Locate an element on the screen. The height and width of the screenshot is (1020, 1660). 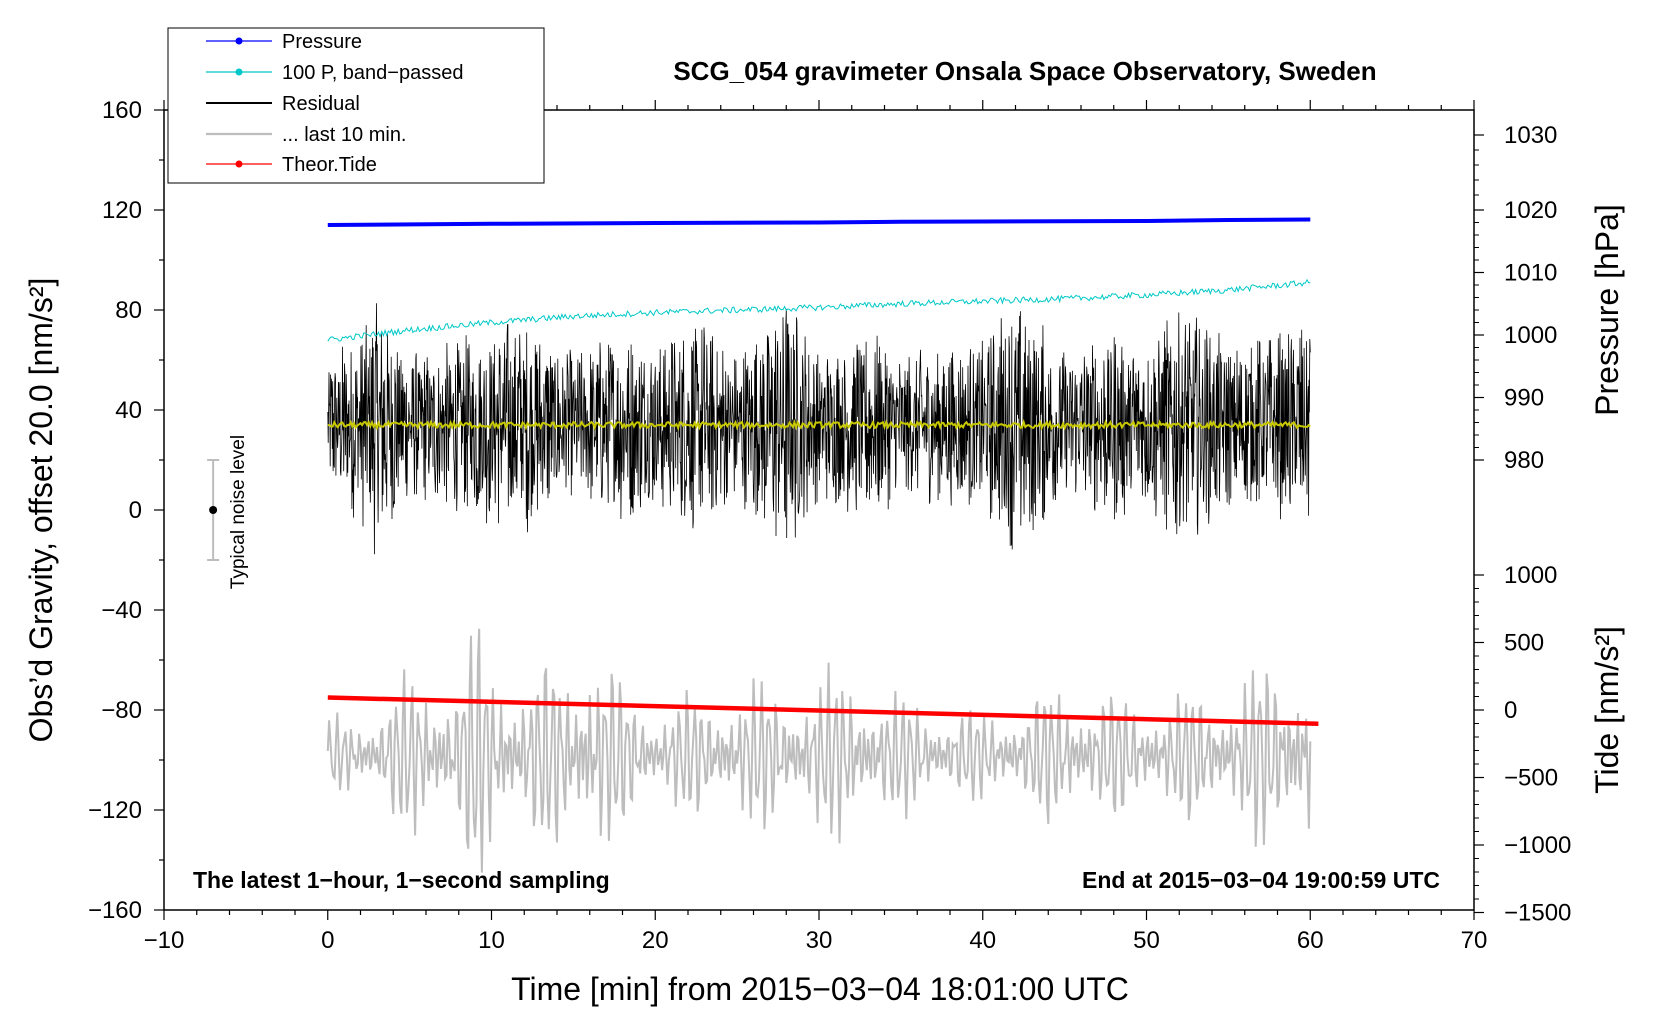
series-band-passed-pressure is located at coordinates (819, 310).